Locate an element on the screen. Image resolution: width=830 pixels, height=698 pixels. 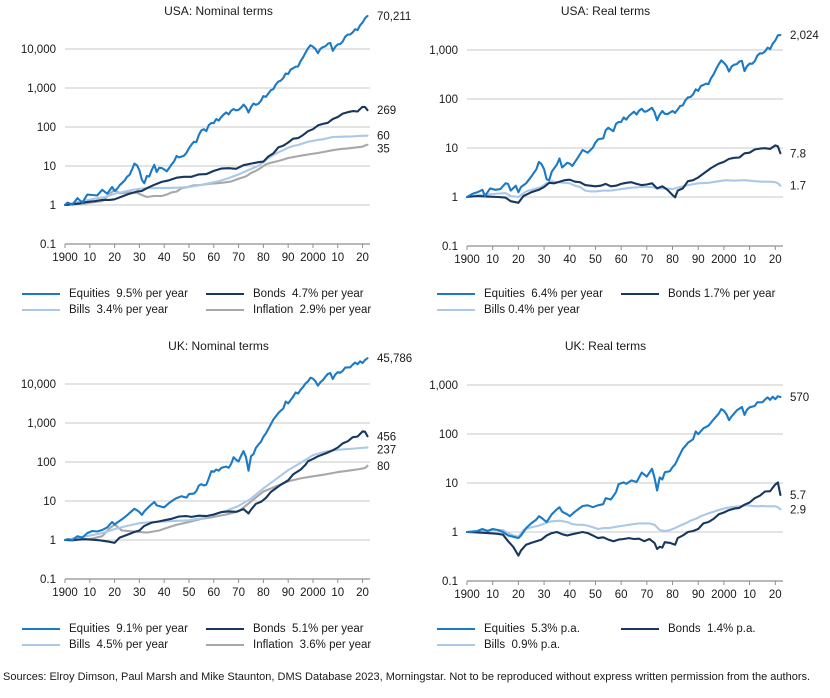
y-axis-label: 100 is located at coordinates (46, 128).